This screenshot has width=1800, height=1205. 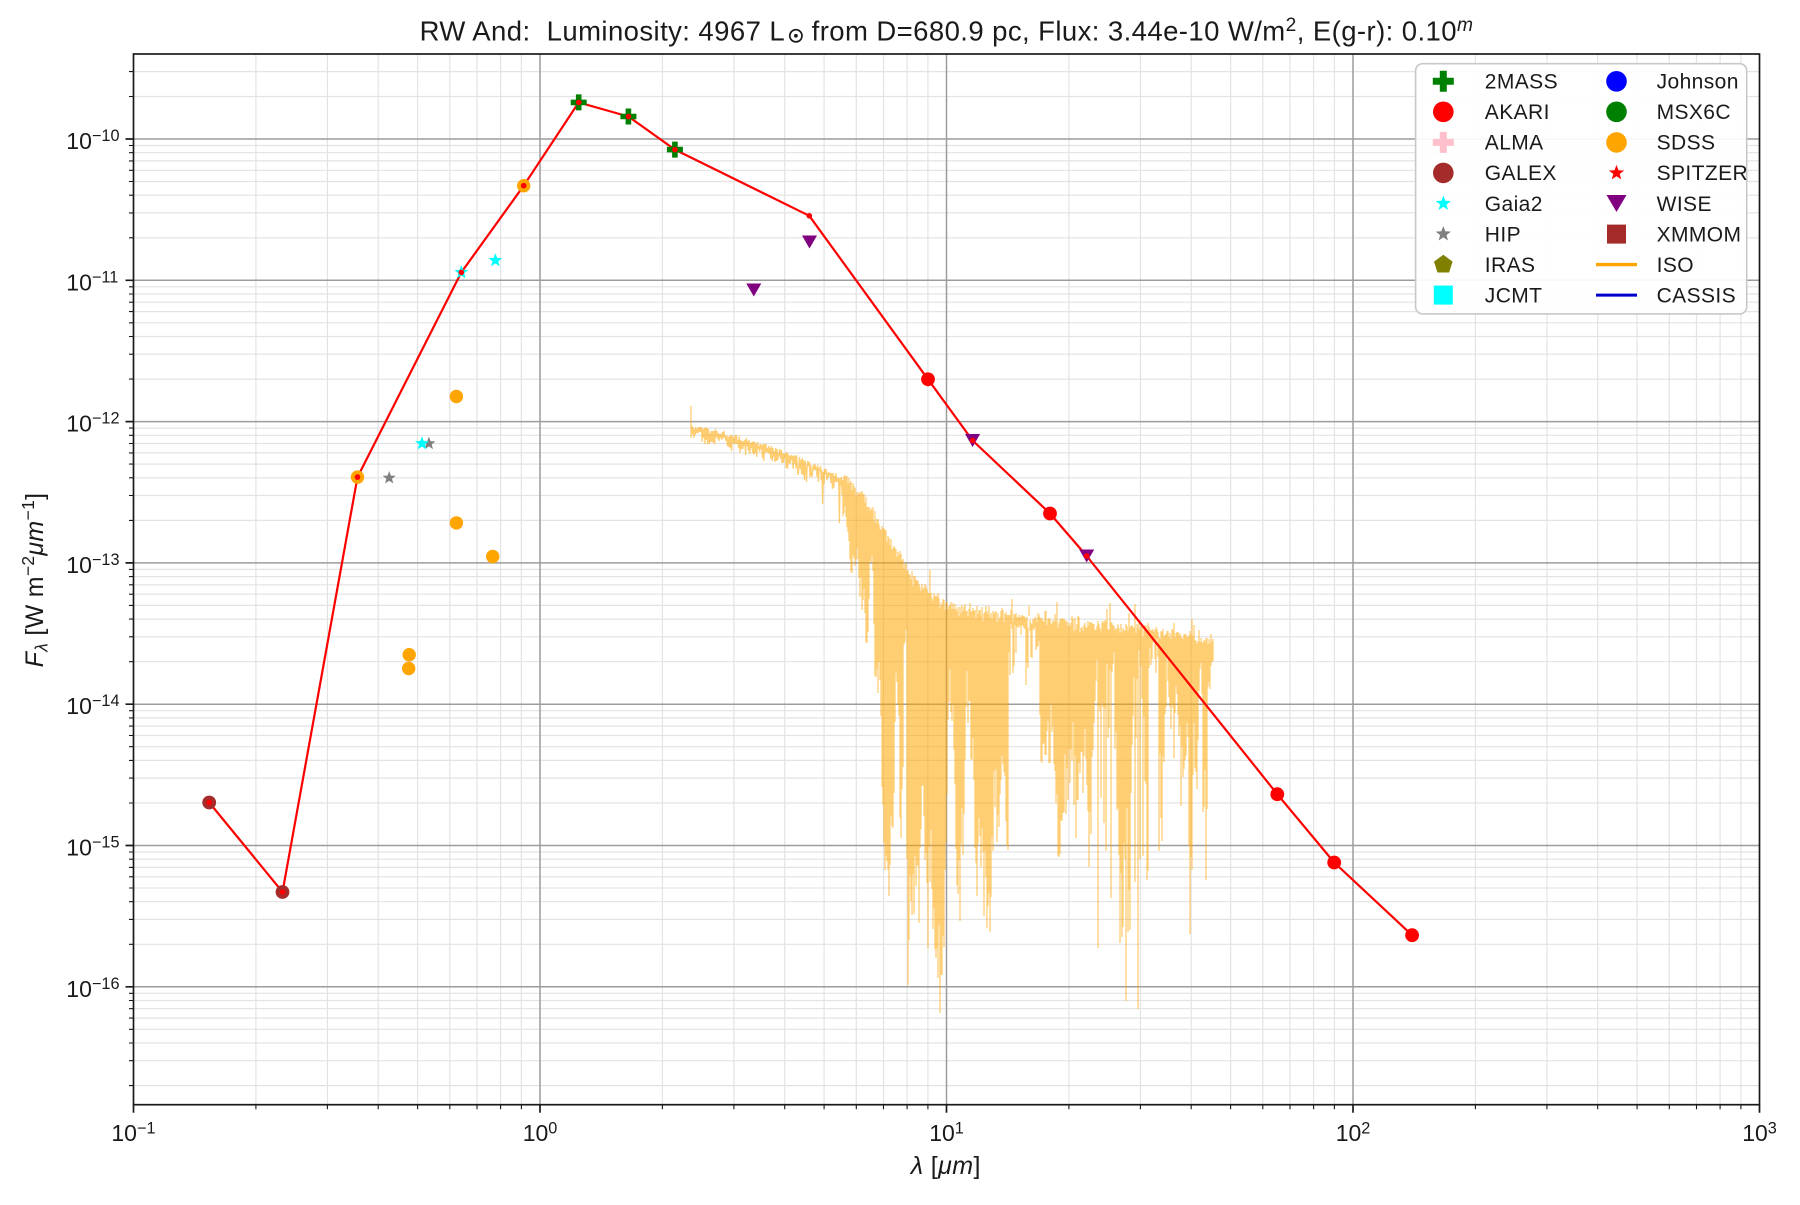 I want to click on svg-text: AKARI, so click(x=1517, y=112).